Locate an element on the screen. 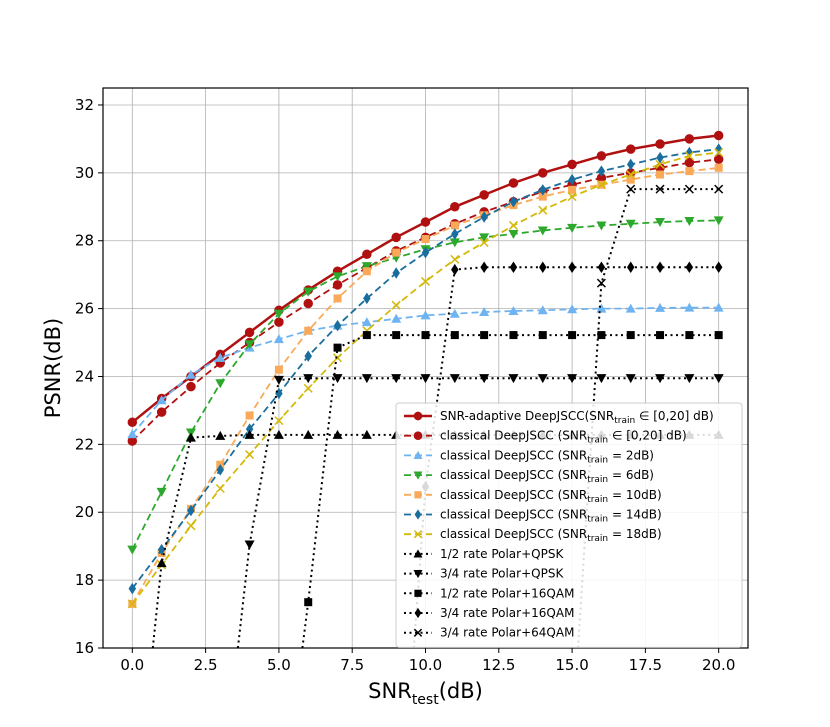  y-tick-label: 28 is located at coordinates (84, 241).